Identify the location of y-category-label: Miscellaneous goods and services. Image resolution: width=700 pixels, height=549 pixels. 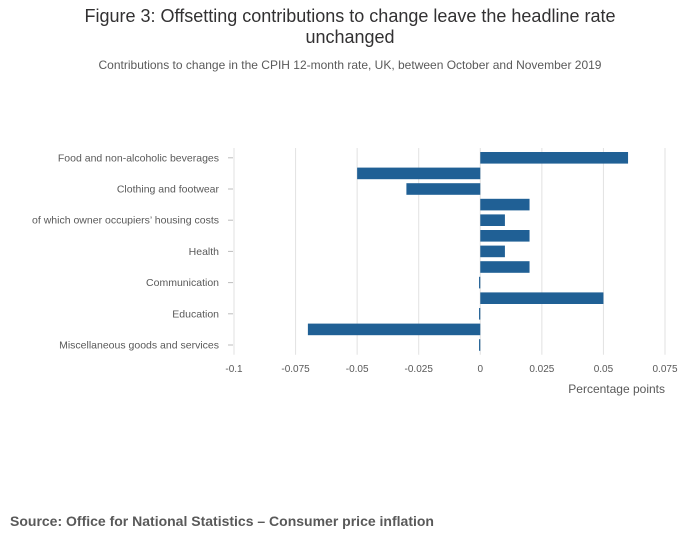
(139, 346).